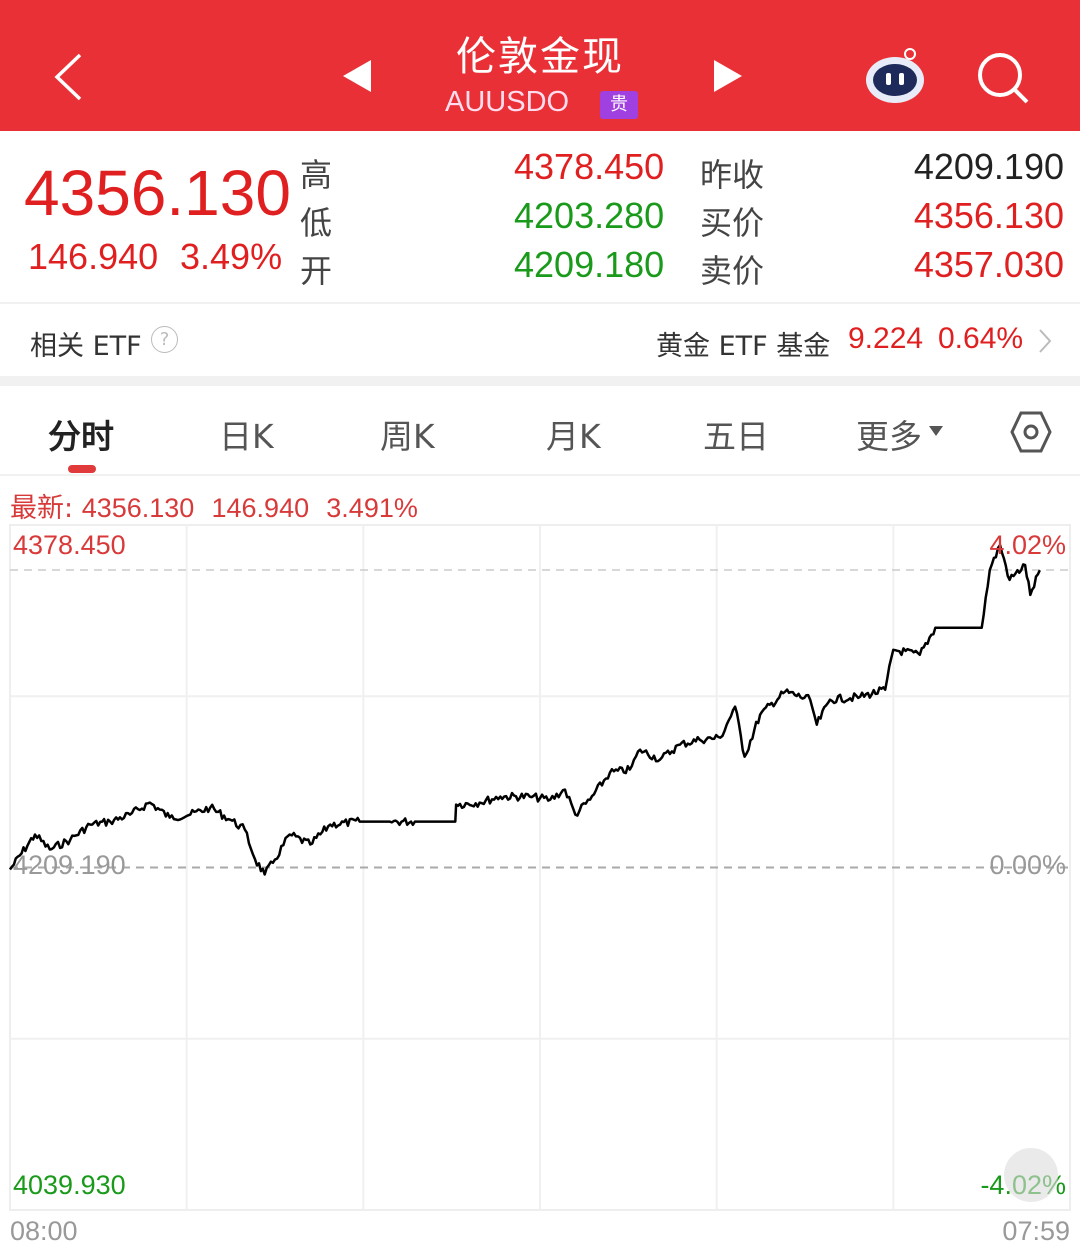 The height and width of the screenshot is (1250, 1080). What do you see at coordinates (357, 76) in the screenshot?
I see `prev-instrument-icon` at bounding box center [357, 76].